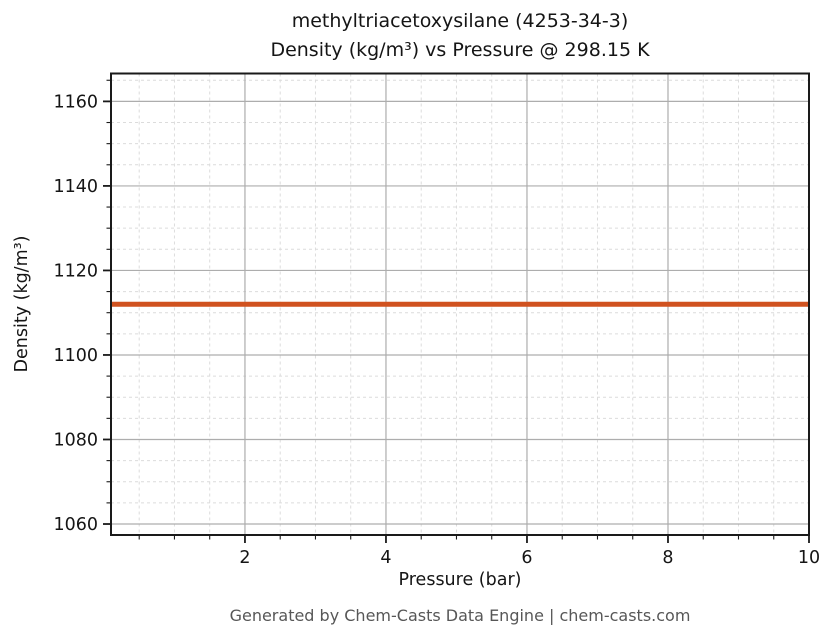  Describe the element at coordinates (809, 558) in the screenshot. I see `x-tick-label: 10` at that location.